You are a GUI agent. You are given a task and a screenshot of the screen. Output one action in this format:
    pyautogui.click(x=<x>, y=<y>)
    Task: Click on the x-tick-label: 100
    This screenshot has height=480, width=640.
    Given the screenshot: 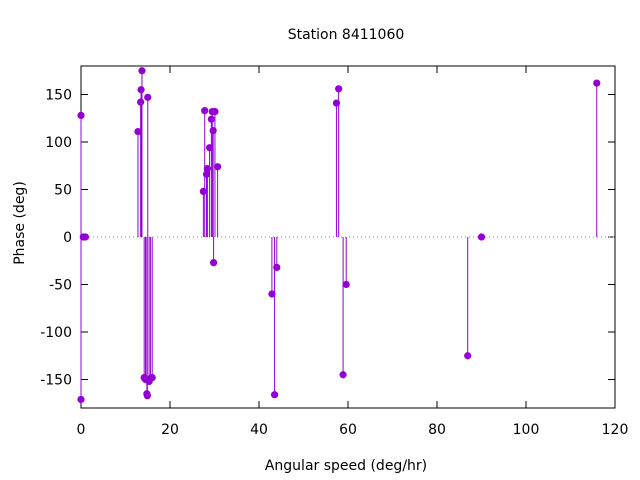 What is the action you would take?
    pyautogui.click(x=526, y=430)
    